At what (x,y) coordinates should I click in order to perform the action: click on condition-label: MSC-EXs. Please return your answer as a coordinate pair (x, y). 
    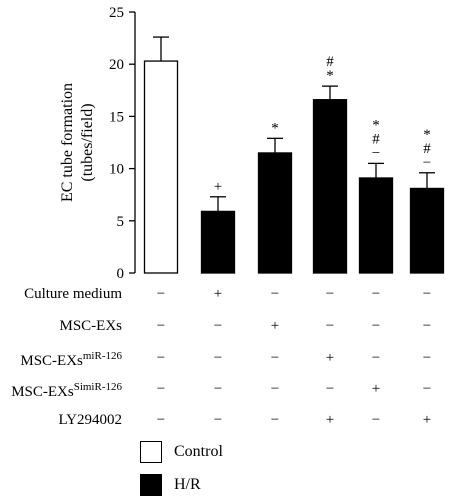
    Looking at the image, I should click on (90, 326).